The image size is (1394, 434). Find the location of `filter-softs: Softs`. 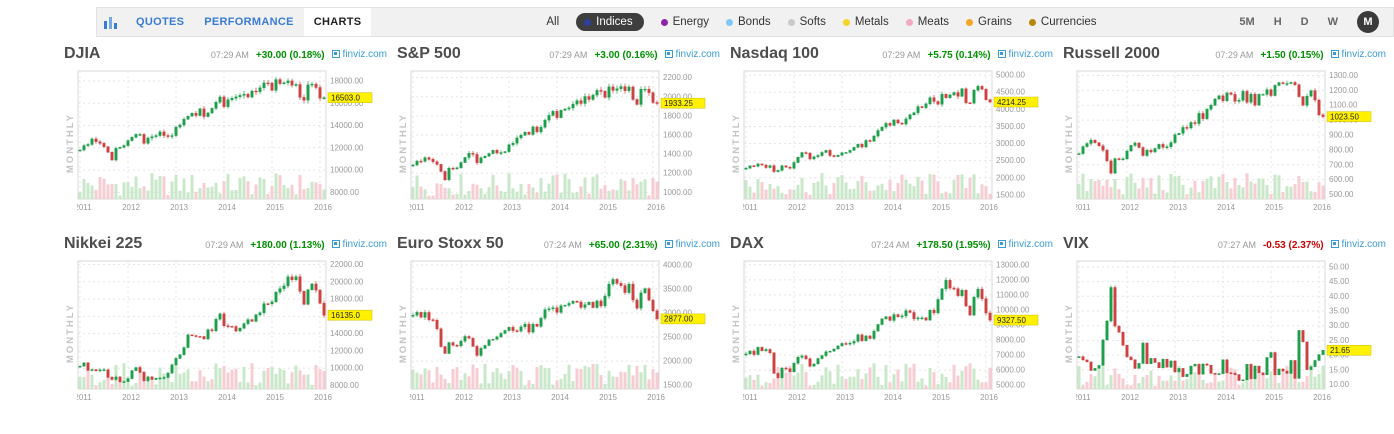

filter-softs: Softs is located at coordinates (806, 22).